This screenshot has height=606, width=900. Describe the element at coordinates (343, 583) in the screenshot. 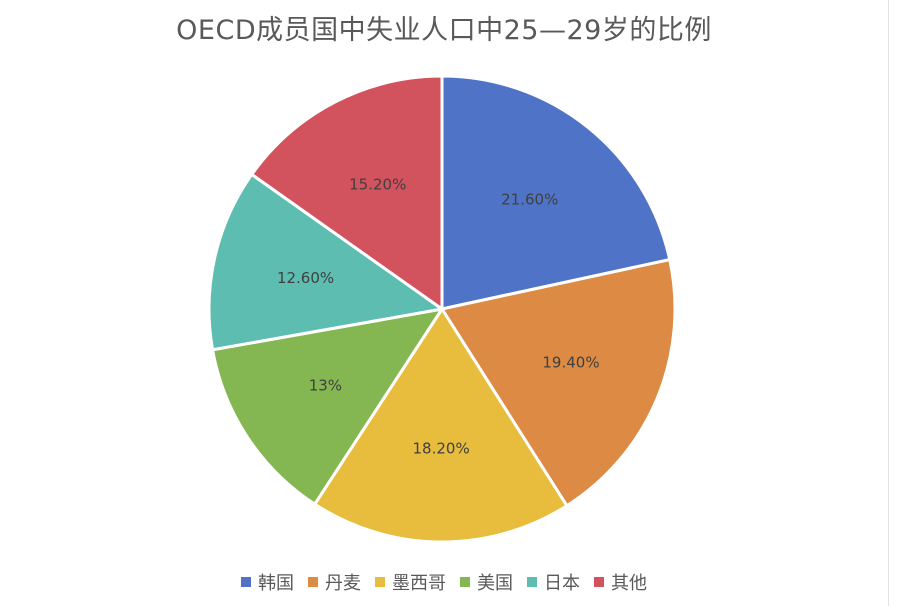

I see `legend-label: 丹麦` at that location.